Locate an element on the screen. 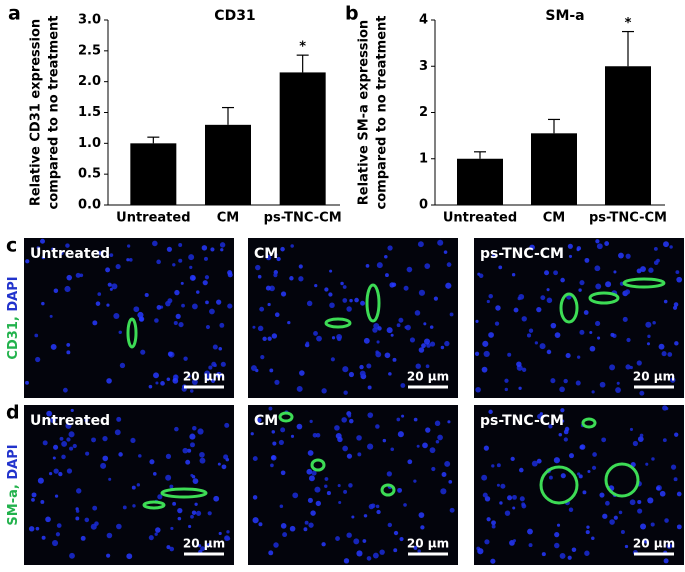 Image resolution: width=685 pixels, height=572 pixels. x-tick-label: CM is located at coordinates (554, 218).